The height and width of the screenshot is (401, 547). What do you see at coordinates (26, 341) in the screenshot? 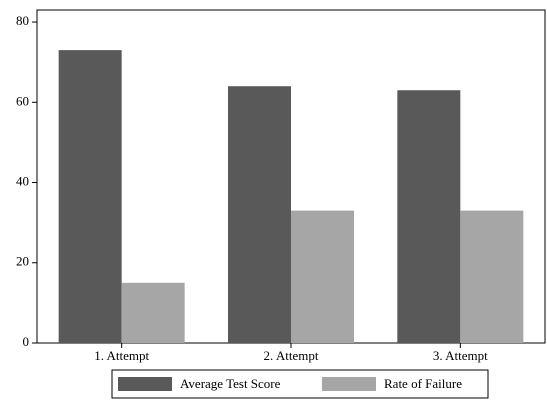
I see `y-tick-label: 0` at bounding box center [26, 341].